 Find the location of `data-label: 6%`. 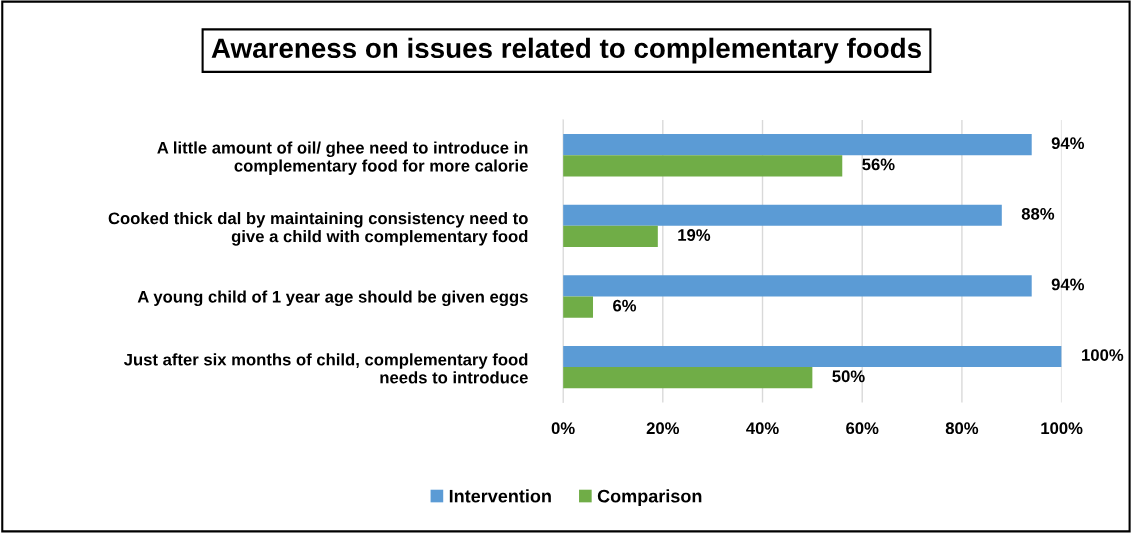

data-label: 6% is located at coordinates (625, 305).